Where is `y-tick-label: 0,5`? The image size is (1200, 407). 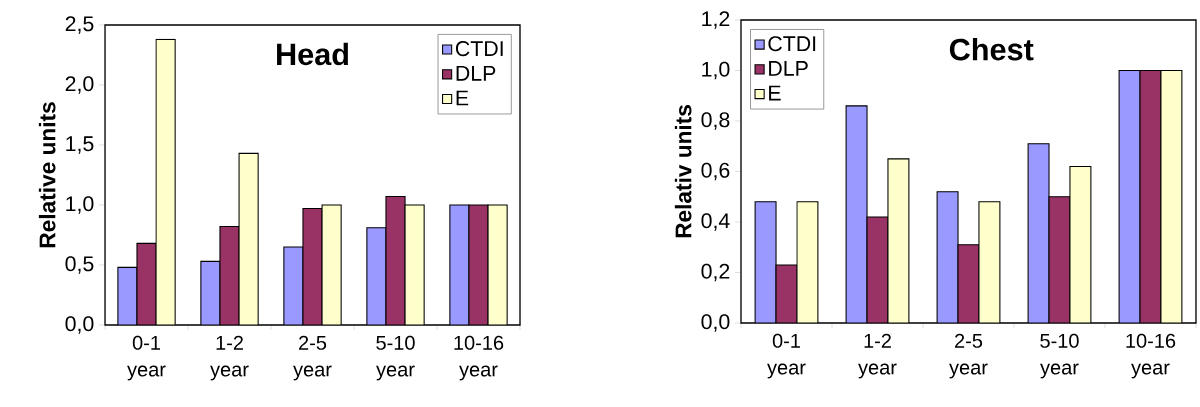
y-tick-label: 0,5 is located at coordinates (79, 265).